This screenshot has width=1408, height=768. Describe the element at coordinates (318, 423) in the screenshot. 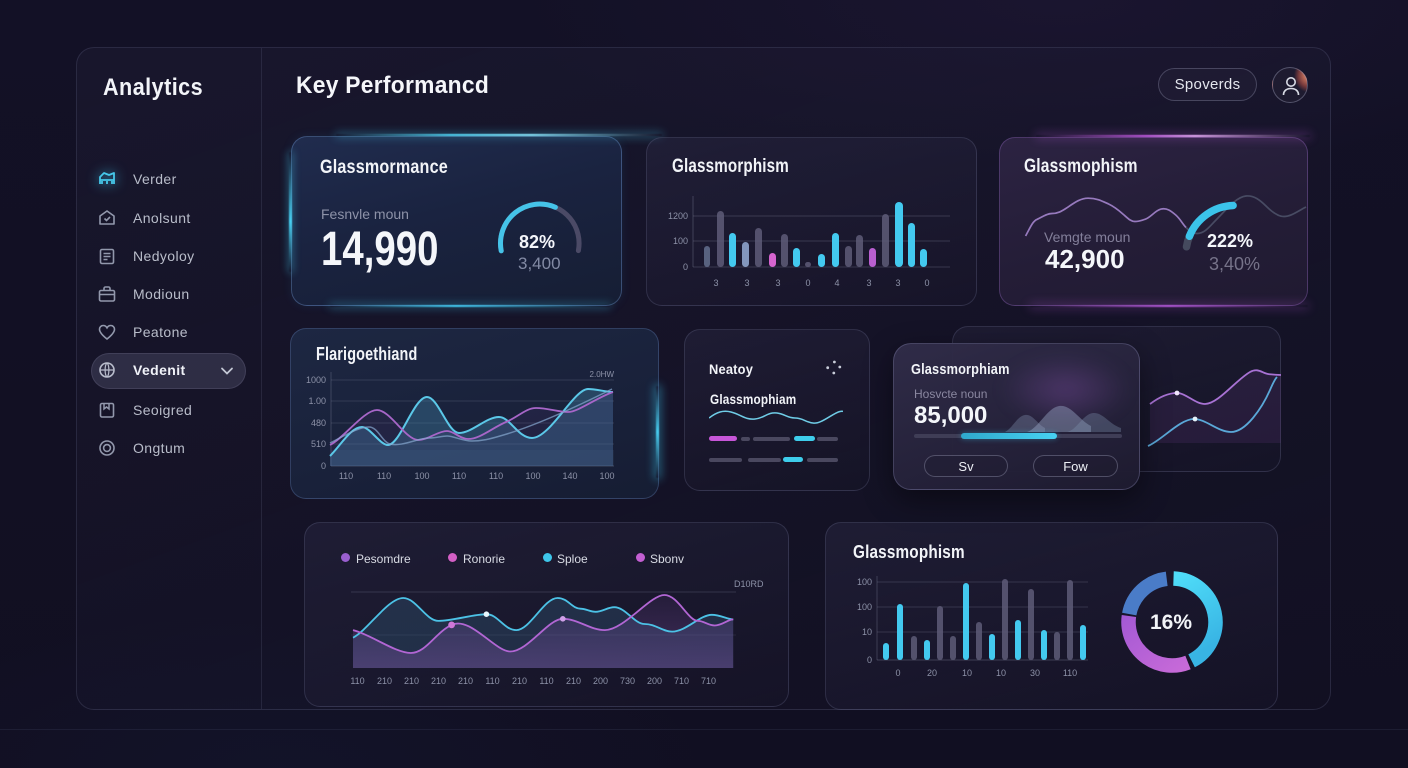

I see `svg-text: 480` at that location.